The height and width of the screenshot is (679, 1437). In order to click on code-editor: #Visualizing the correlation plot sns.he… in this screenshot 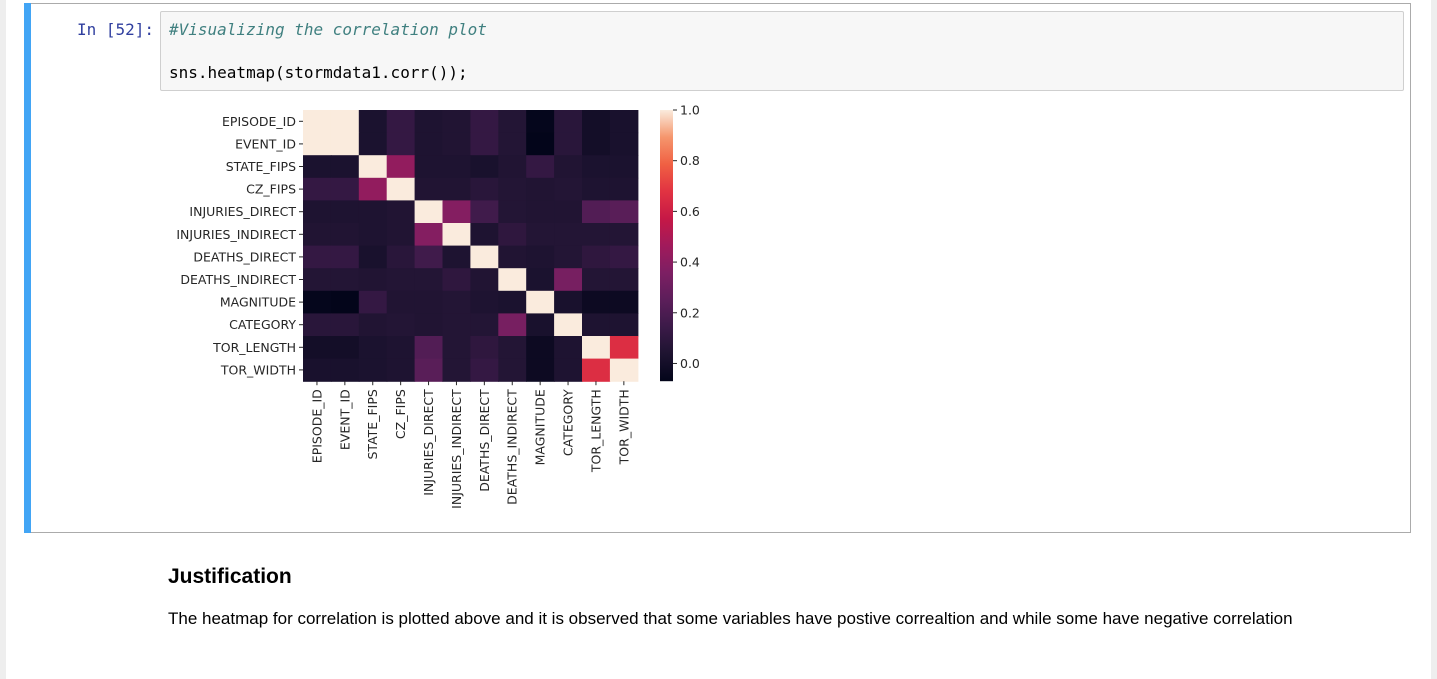, I will do `click(782, 51)`.